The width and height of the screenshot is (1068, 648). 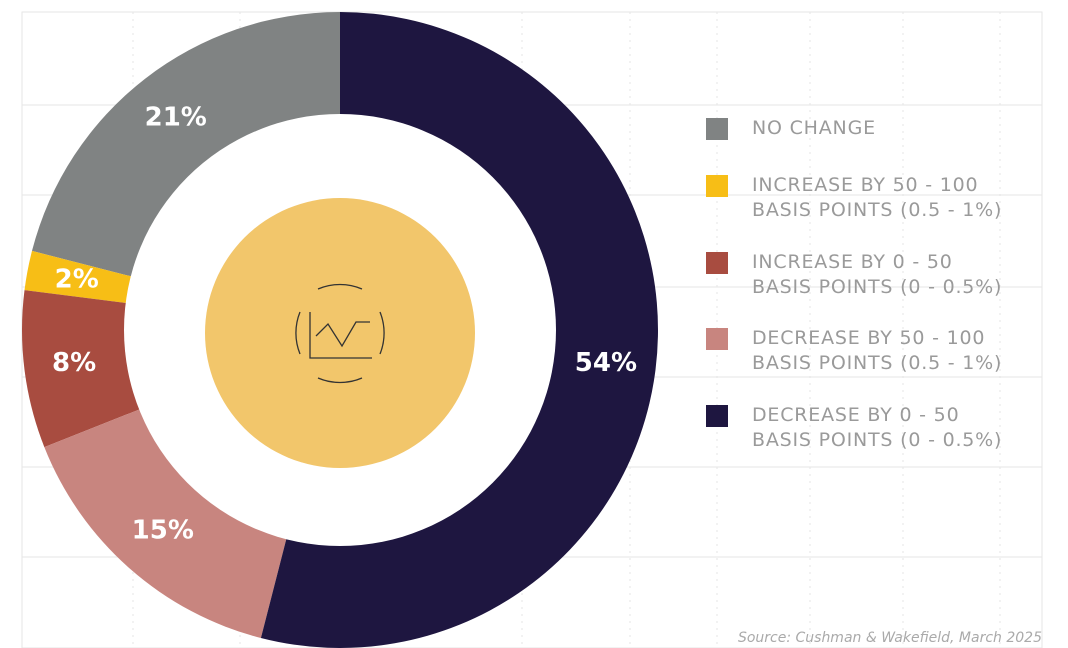 I want to click on legend-item: NO CHANGE, so click(x=791, y=128).